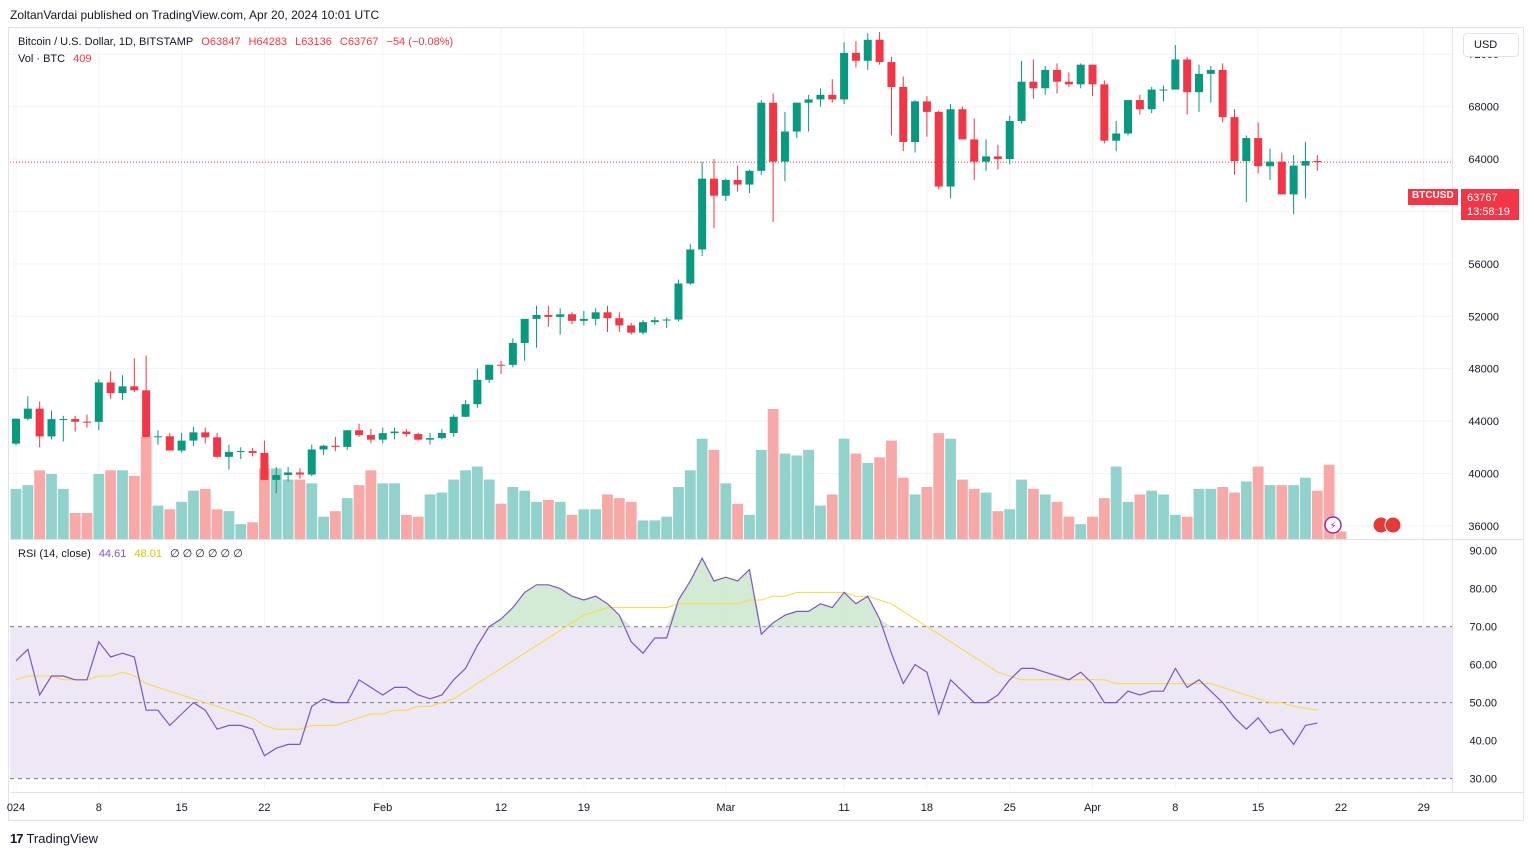 This screenshot has width=1534, height=857. I want to click on tradingview-brand: 17 TradingView, so click(54, 838).